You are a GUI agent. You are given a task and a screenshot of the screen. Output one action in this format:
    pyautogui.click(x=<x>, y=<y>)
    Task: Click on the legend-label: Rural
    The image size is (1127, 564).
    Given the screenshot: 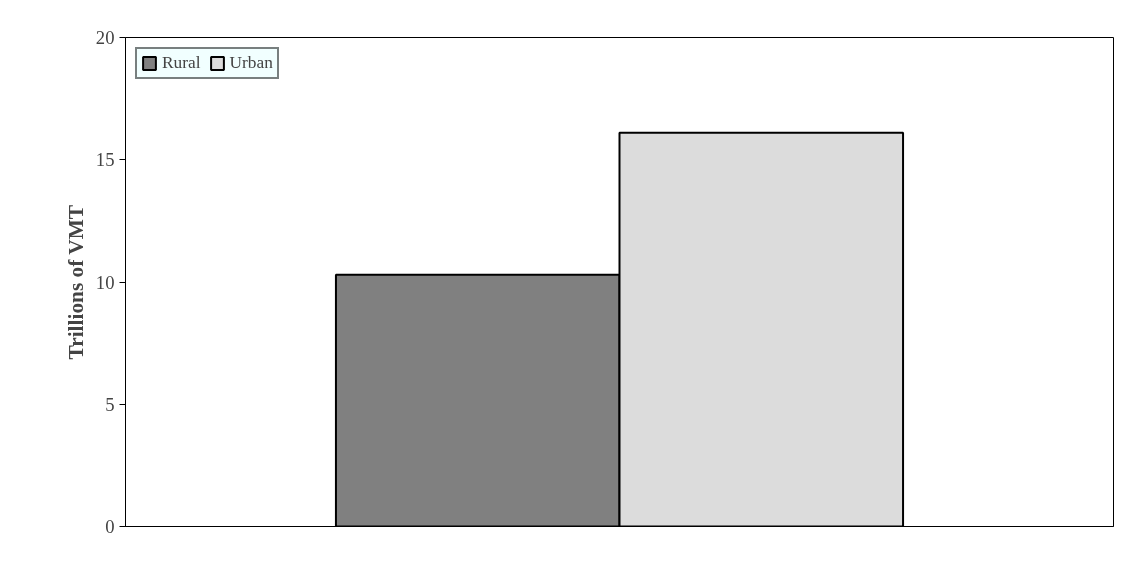 What is the action you would take?
    pyautogui.click(x=181, y=63)
    